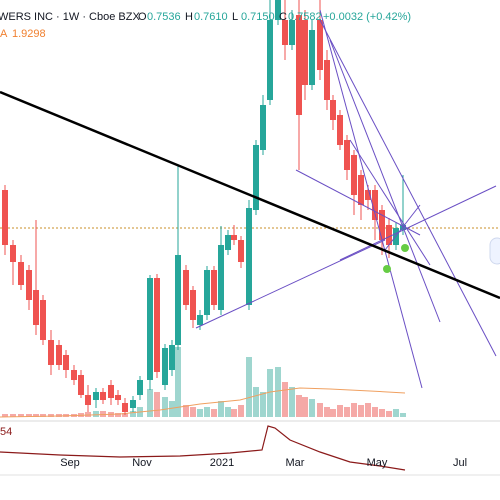 The height and width of the screenshot is (500, 500). I want to click on lower-pane-value: 54, so click(6, 432).